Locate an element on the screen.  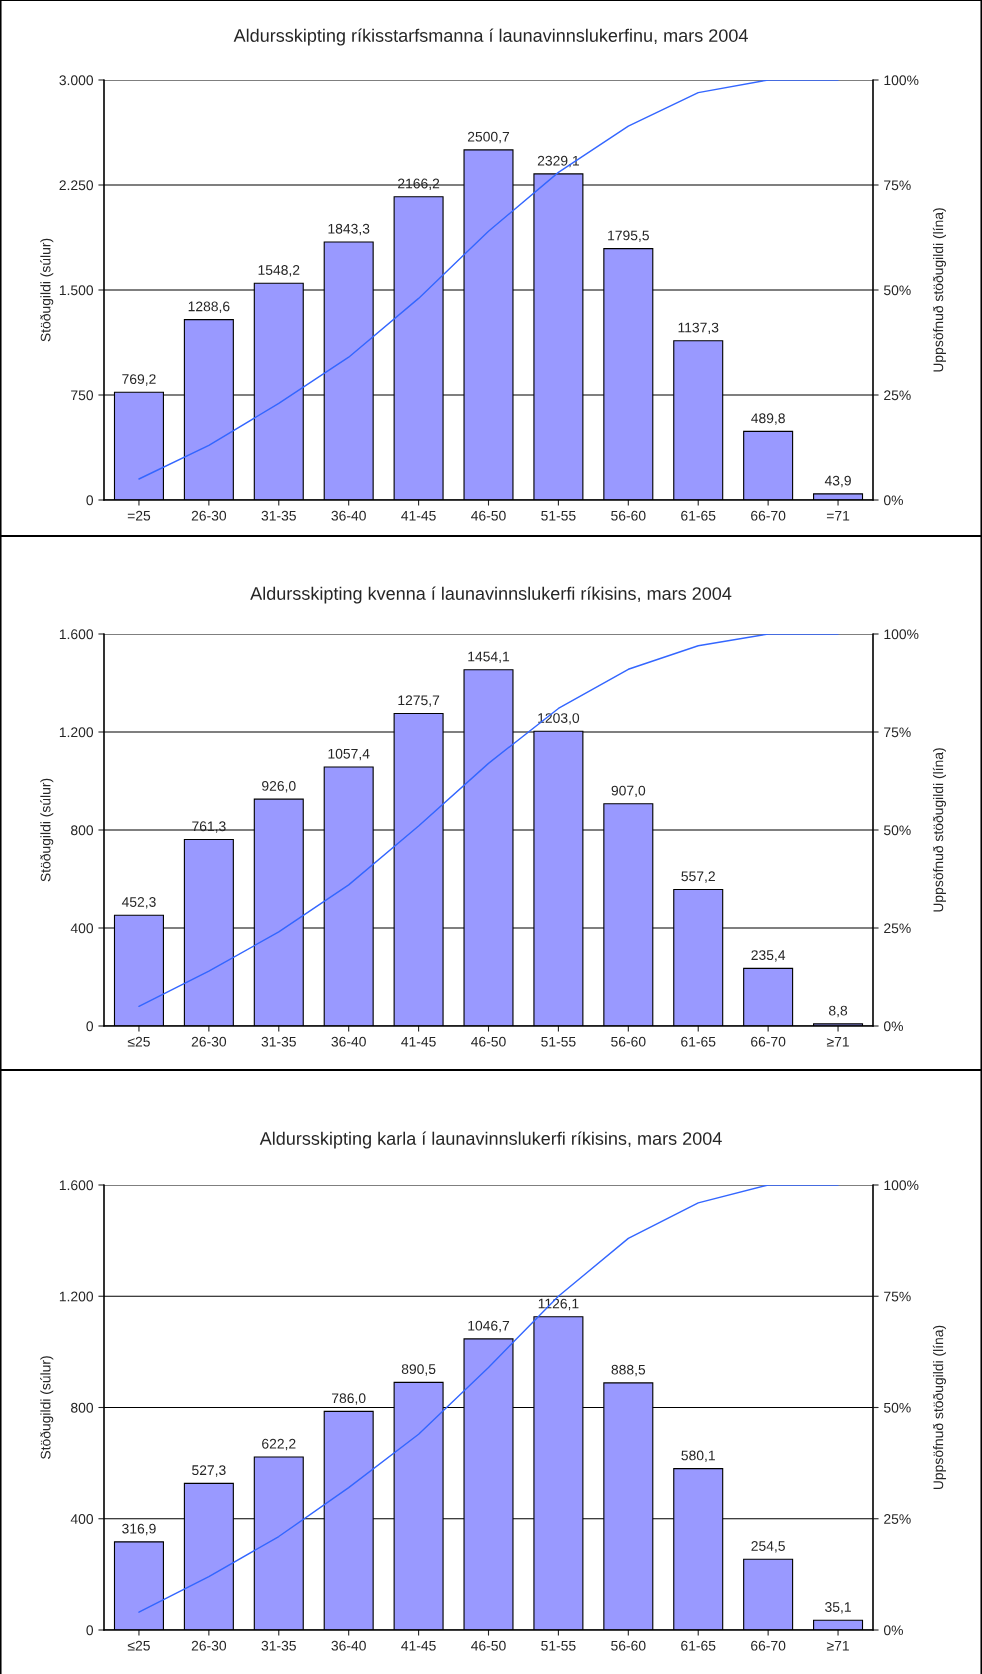
data-label: 1137,3 is located at coordinates (698, 328).